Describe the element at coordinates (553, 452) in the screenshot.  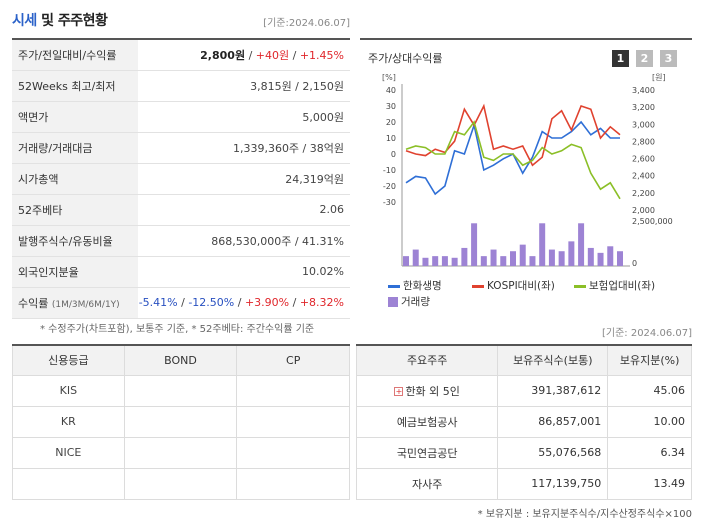
I see `shares-cell: 55,076,568` at that location.